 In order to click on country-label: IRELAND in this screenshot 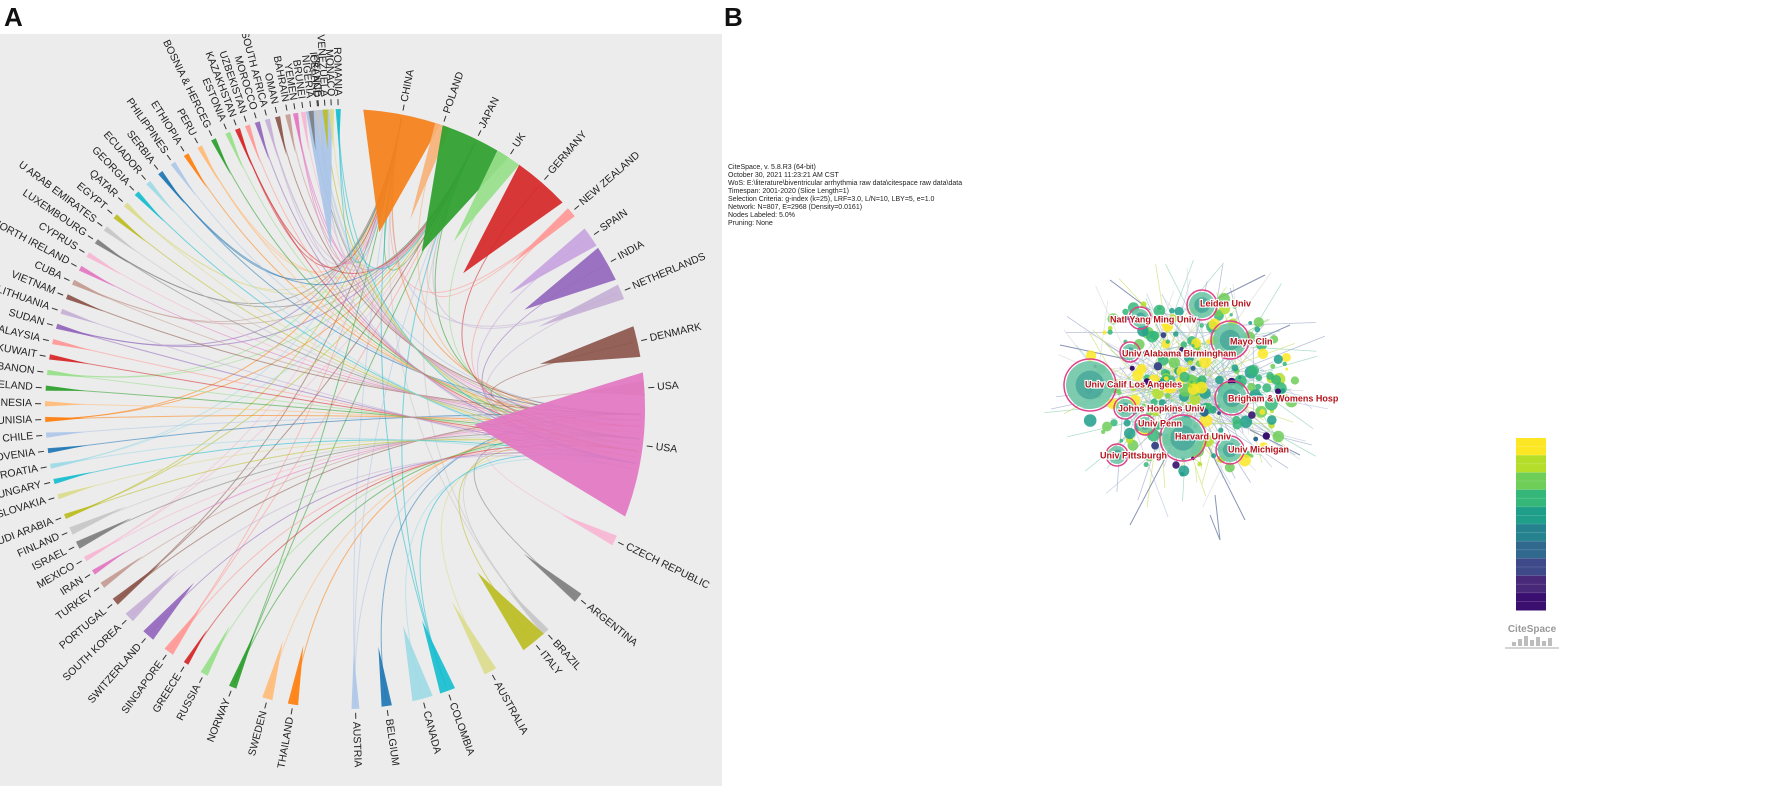, I will do `click(17, 385)`.